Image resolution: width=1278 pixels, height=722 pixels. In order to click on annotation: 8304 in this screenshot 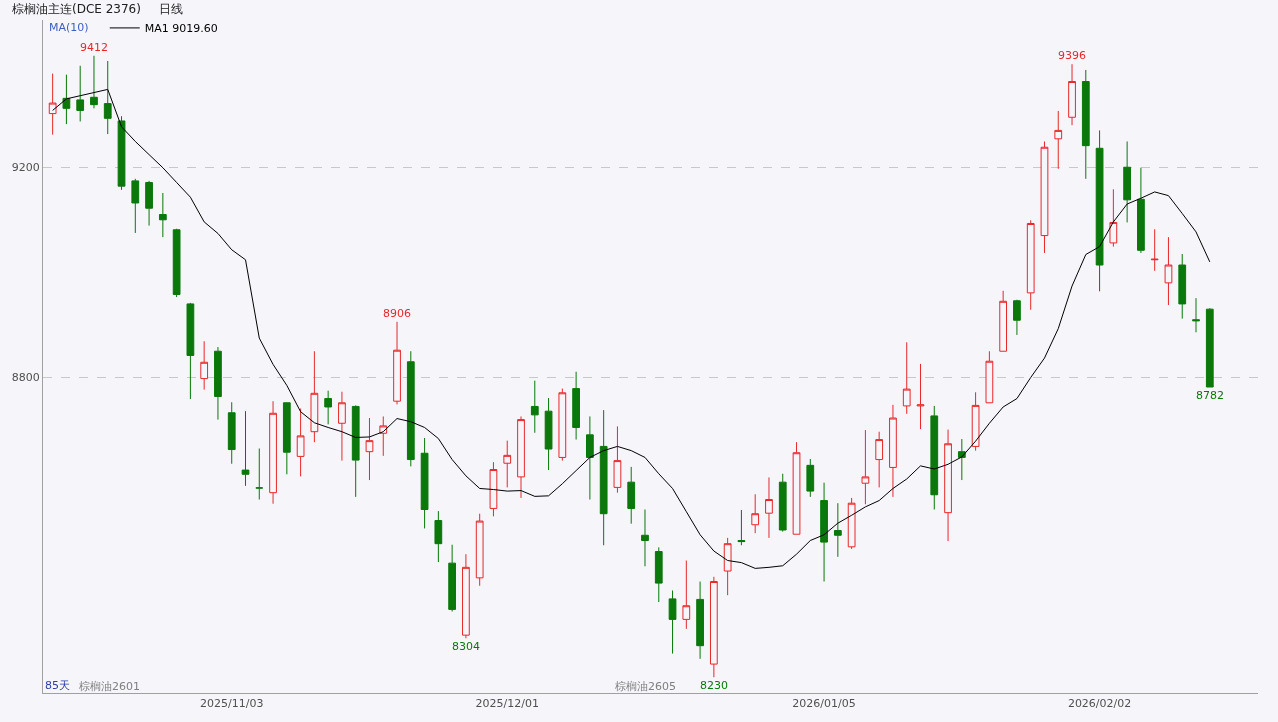, I will do `click(466, 646)`.